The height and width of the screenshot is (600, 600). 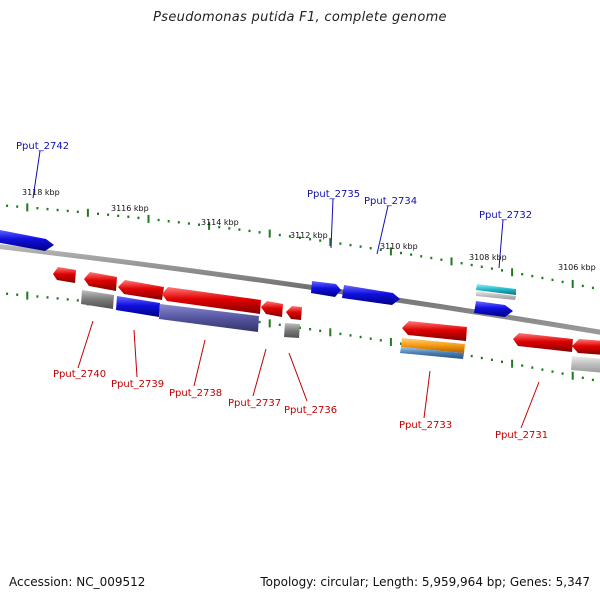 I want to click on gene-arrow-pput-2740-b, so click(x=100, y=281).